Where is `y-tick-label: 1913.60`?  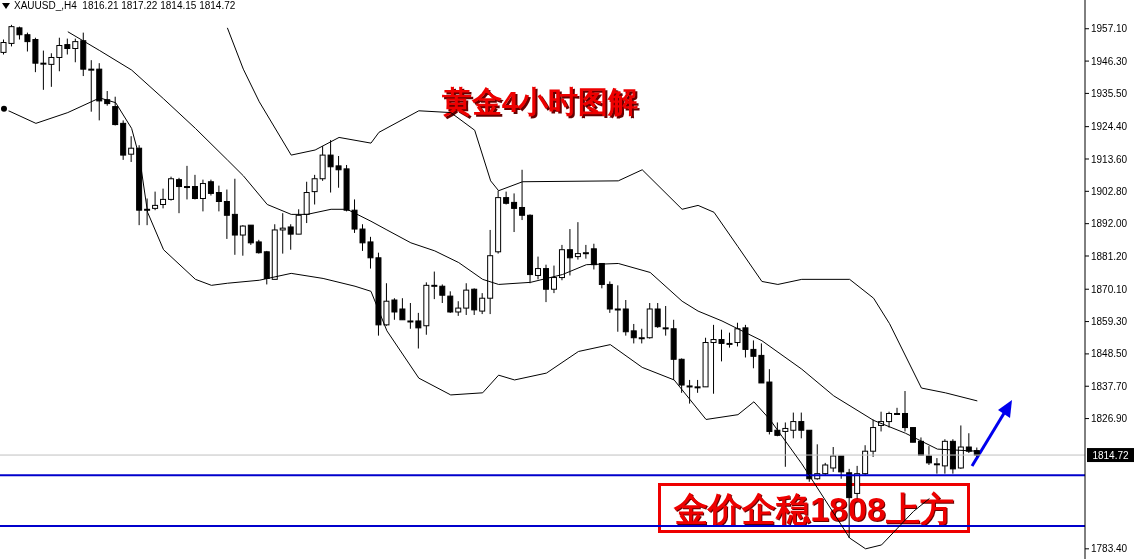
y-tick-label: 1913.60 is located at coordinates (1109, 159).